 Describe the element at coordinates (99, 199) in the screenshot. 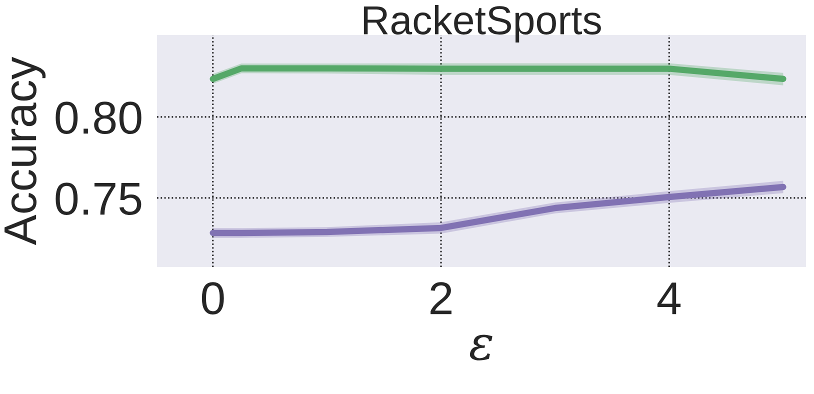

I see `y-tick-label: 0.75` at that location.